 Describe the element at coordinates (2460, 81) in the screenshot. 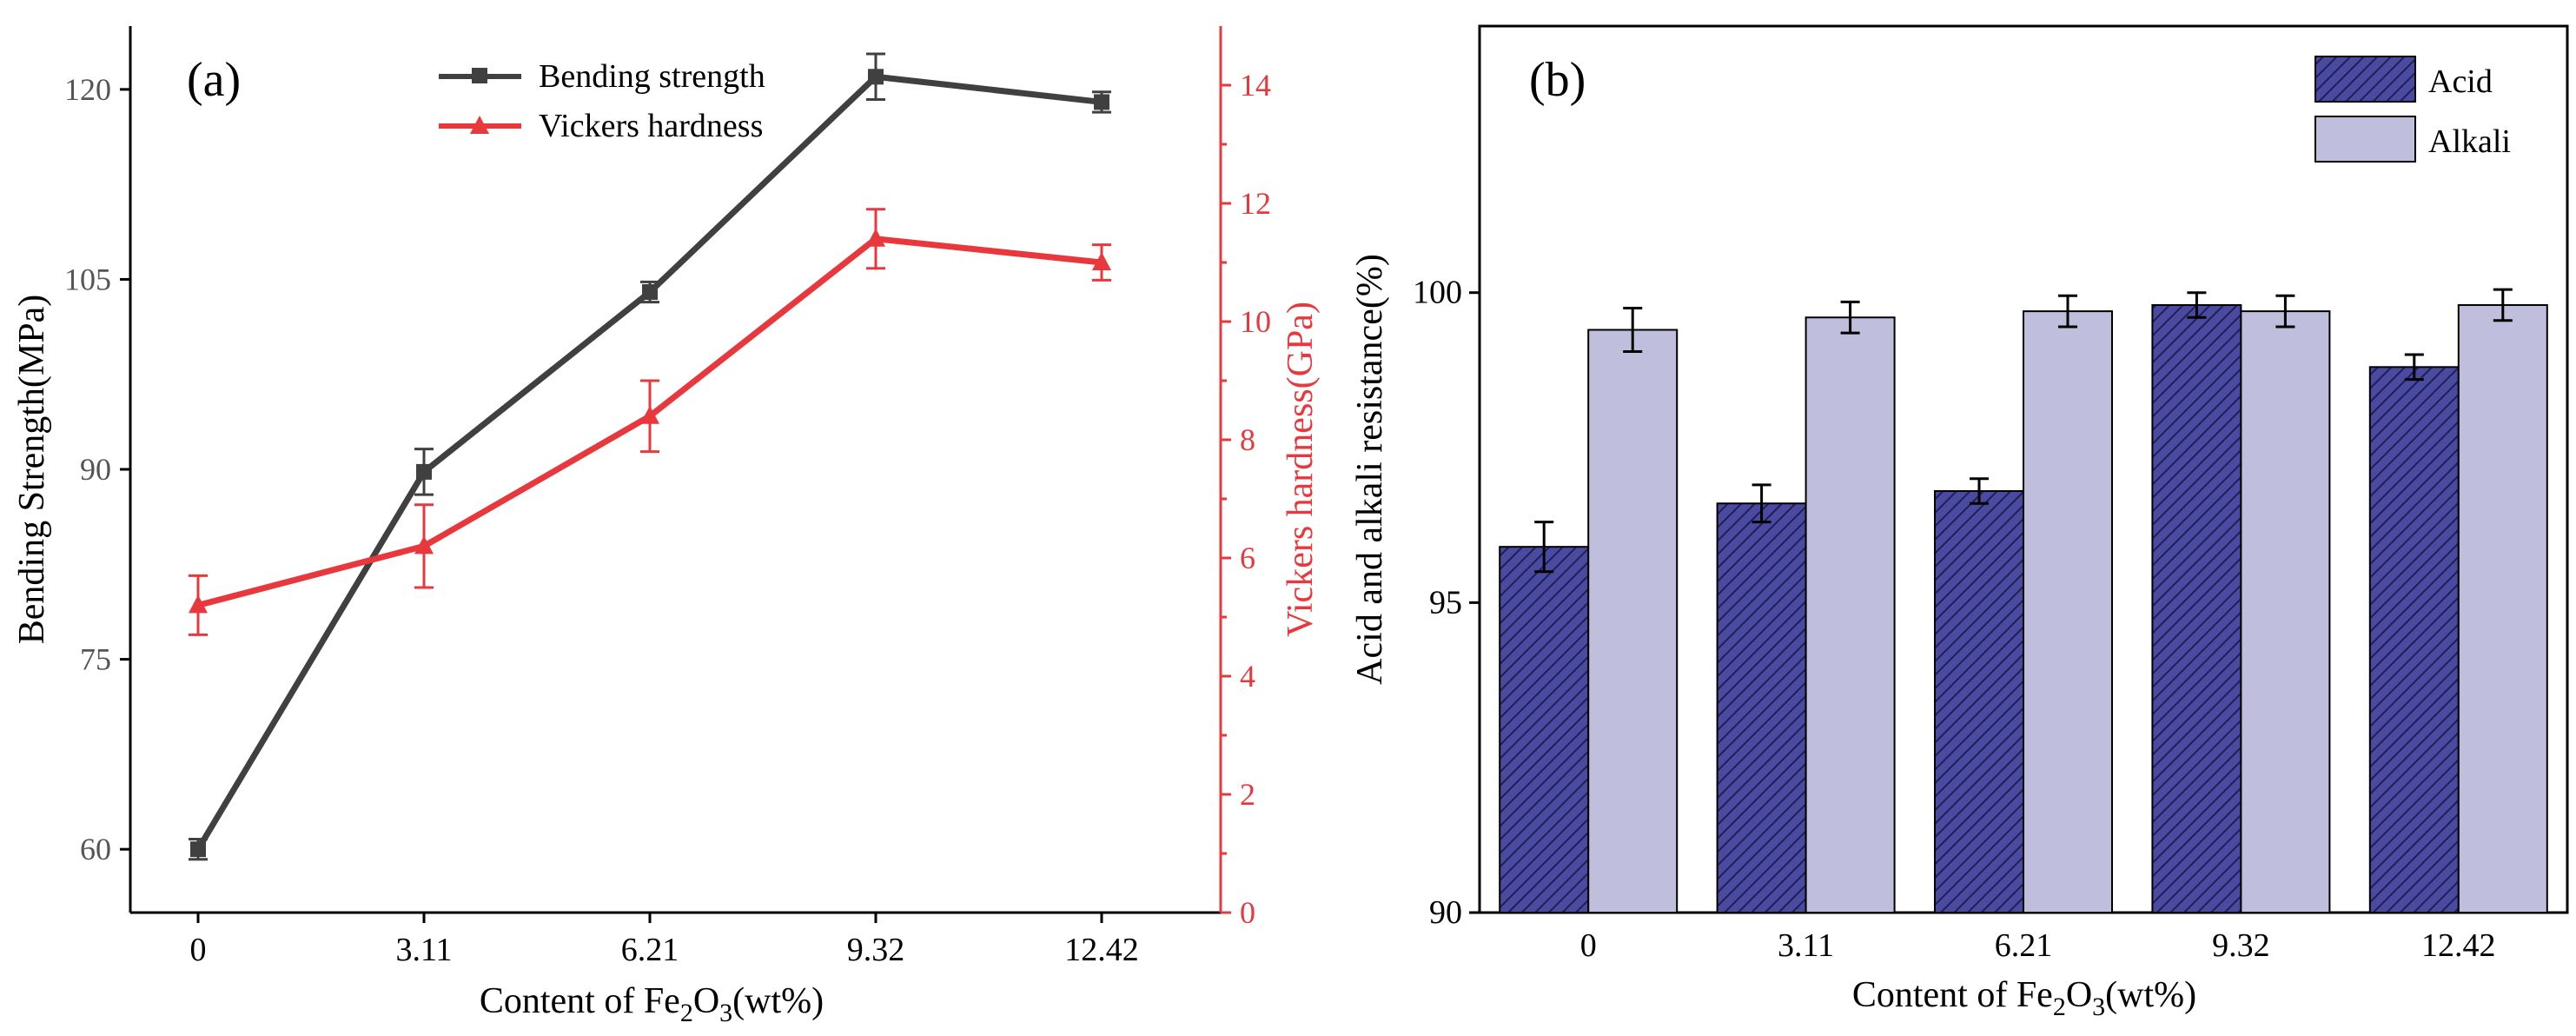

I see `legend-acid-text: Acid` at that location.